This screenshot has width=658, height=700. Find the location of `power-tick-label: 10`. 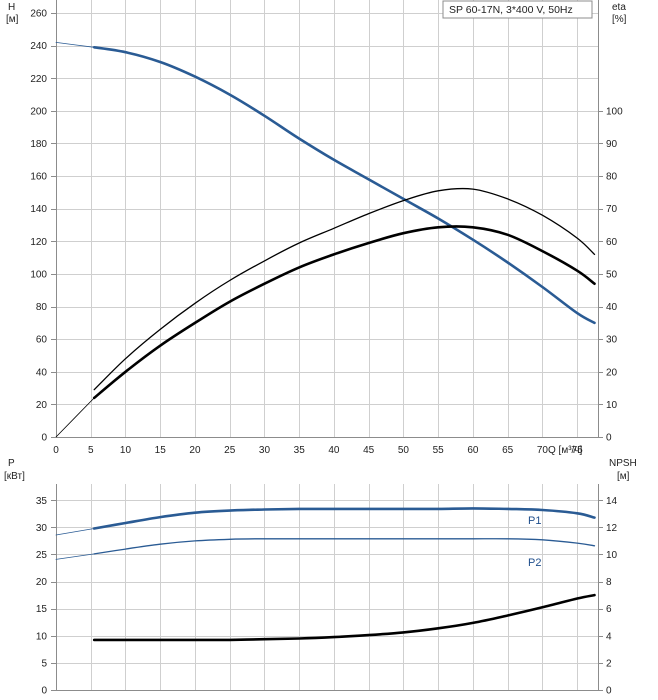

power-tick-label: 10 is located at coordinates (42, 636).